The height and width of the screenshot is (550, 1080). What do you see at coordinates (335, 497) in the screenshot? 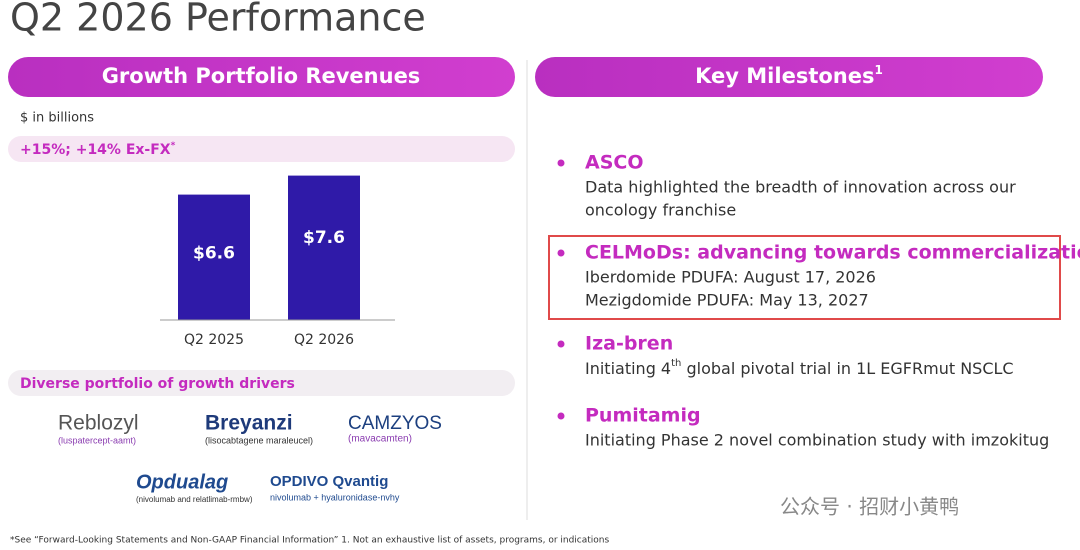
I see `brand-generic: nivolumab + hyaluronidase-nvhy` at bounding box center [335, 497].